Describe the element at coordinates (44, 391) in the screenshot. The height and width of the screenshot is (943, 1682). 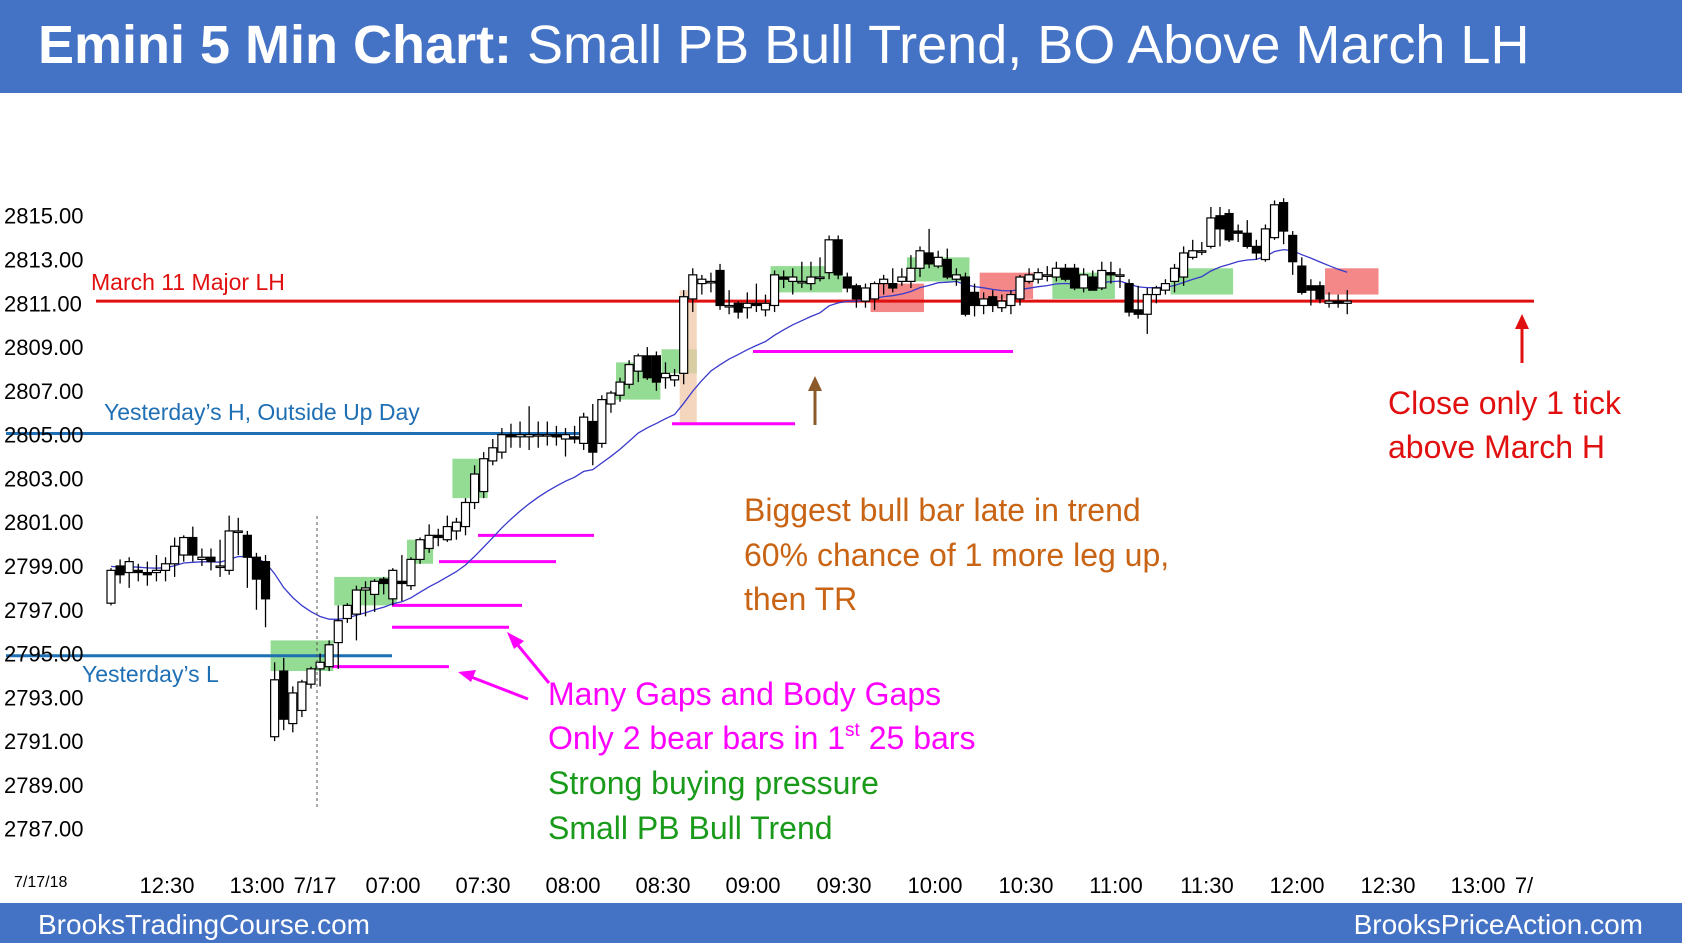
I see `y-tick-label: 2807.00` at that location.